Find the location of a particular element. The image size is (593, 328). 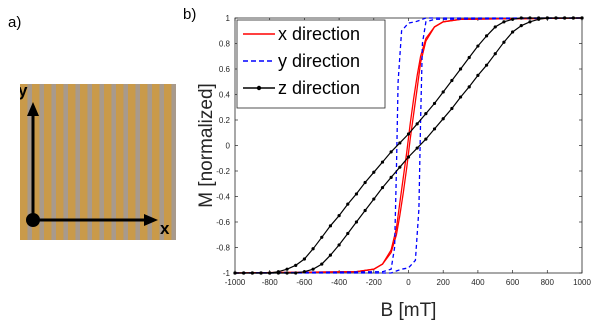

stripe-pattern is located at coordinates (98, 162).